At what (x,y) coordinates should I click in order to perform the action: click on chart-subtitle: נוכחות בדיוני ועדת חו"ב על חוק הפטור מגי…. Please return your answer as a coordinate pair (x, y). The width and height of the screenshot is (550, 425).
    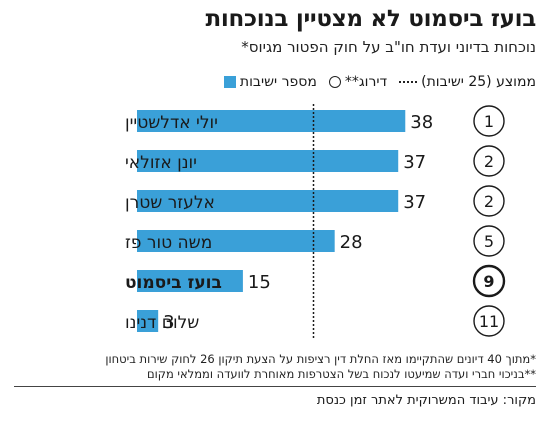
    Looking at the image, I should click on (388, 47).